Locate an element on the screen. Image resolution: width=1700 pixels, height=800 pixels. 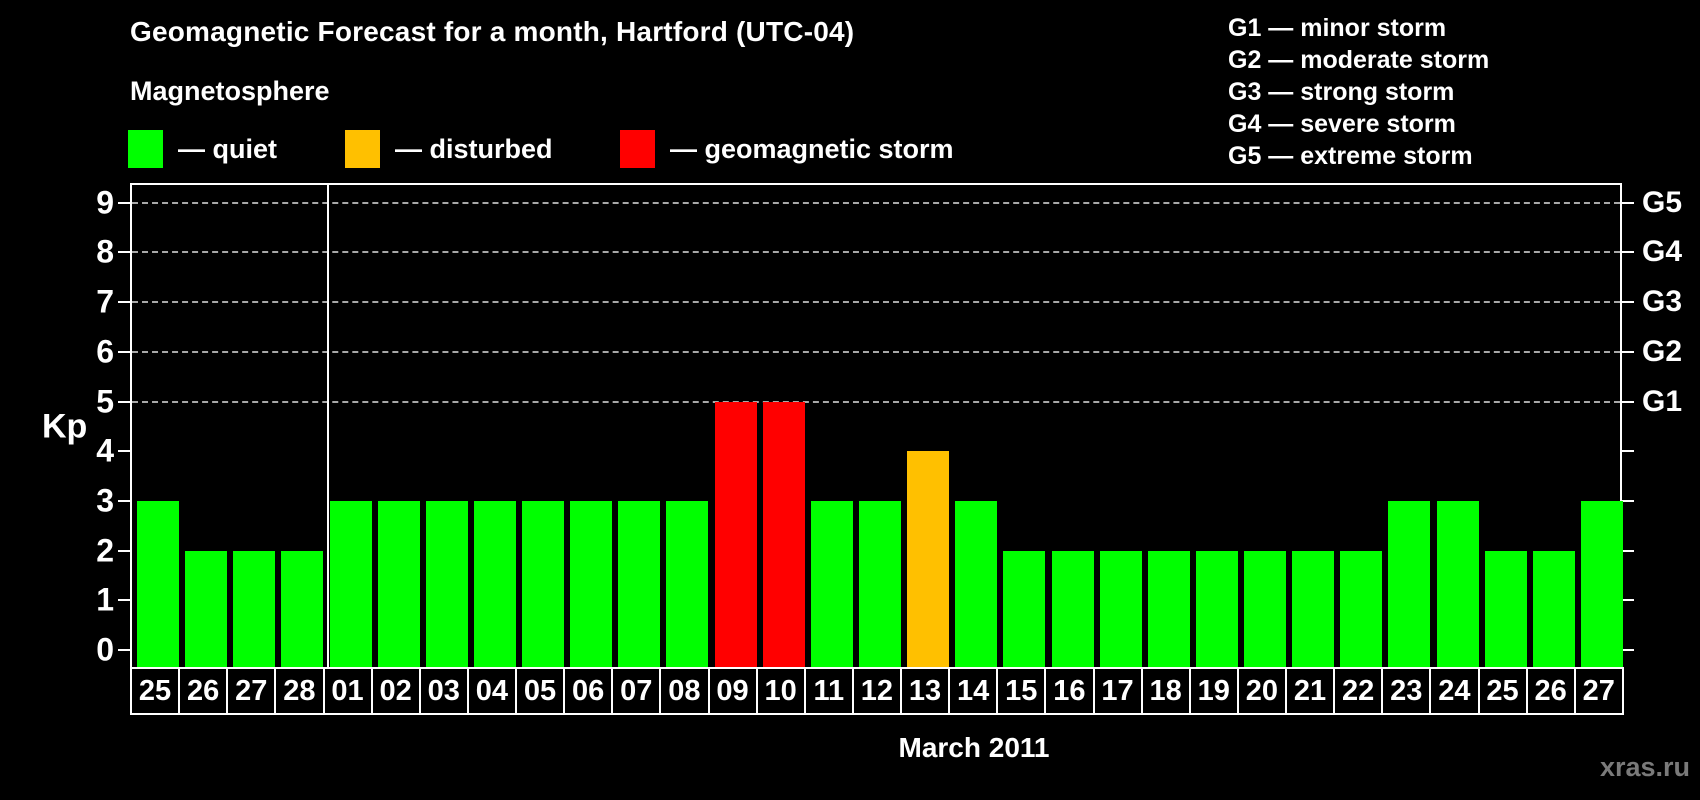
date-cell-05: 05 is located at coordinates (540, 691).